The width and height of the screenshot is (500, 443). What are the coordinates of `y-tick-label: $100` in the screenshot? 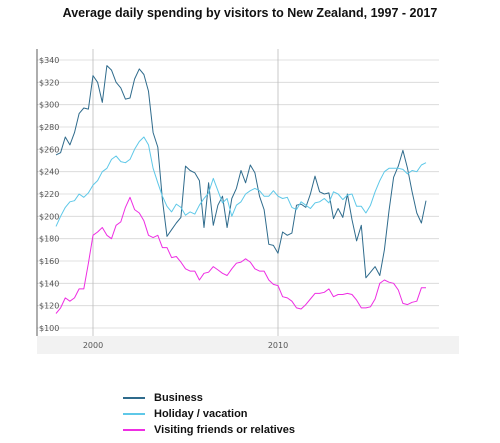 It's located at (49, 328).